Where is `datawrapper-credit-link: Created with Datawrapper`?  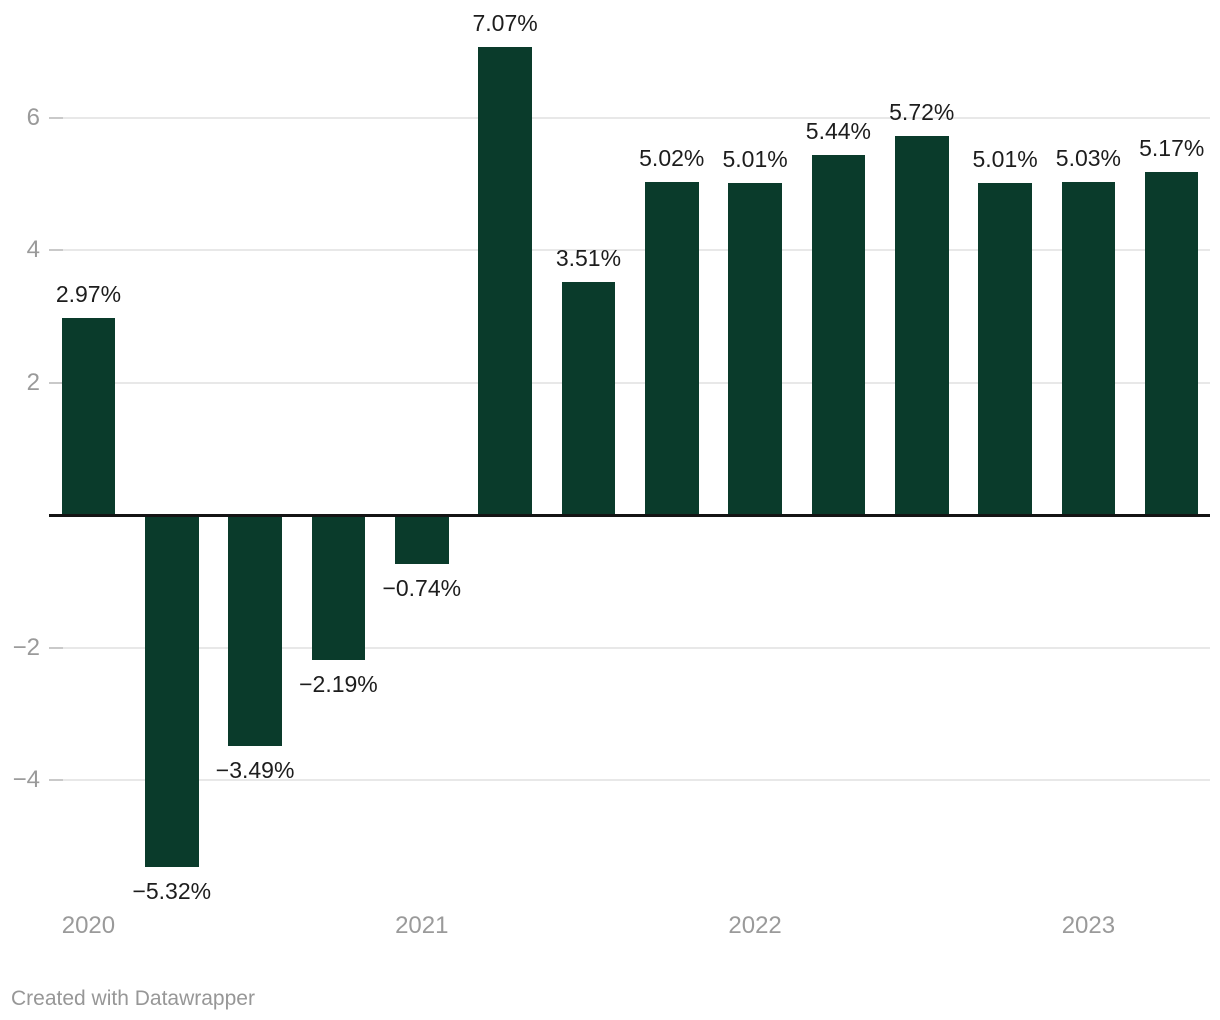 datawrapper-credit-link: Created with Datawrapper is located at coordinates (133, 998).